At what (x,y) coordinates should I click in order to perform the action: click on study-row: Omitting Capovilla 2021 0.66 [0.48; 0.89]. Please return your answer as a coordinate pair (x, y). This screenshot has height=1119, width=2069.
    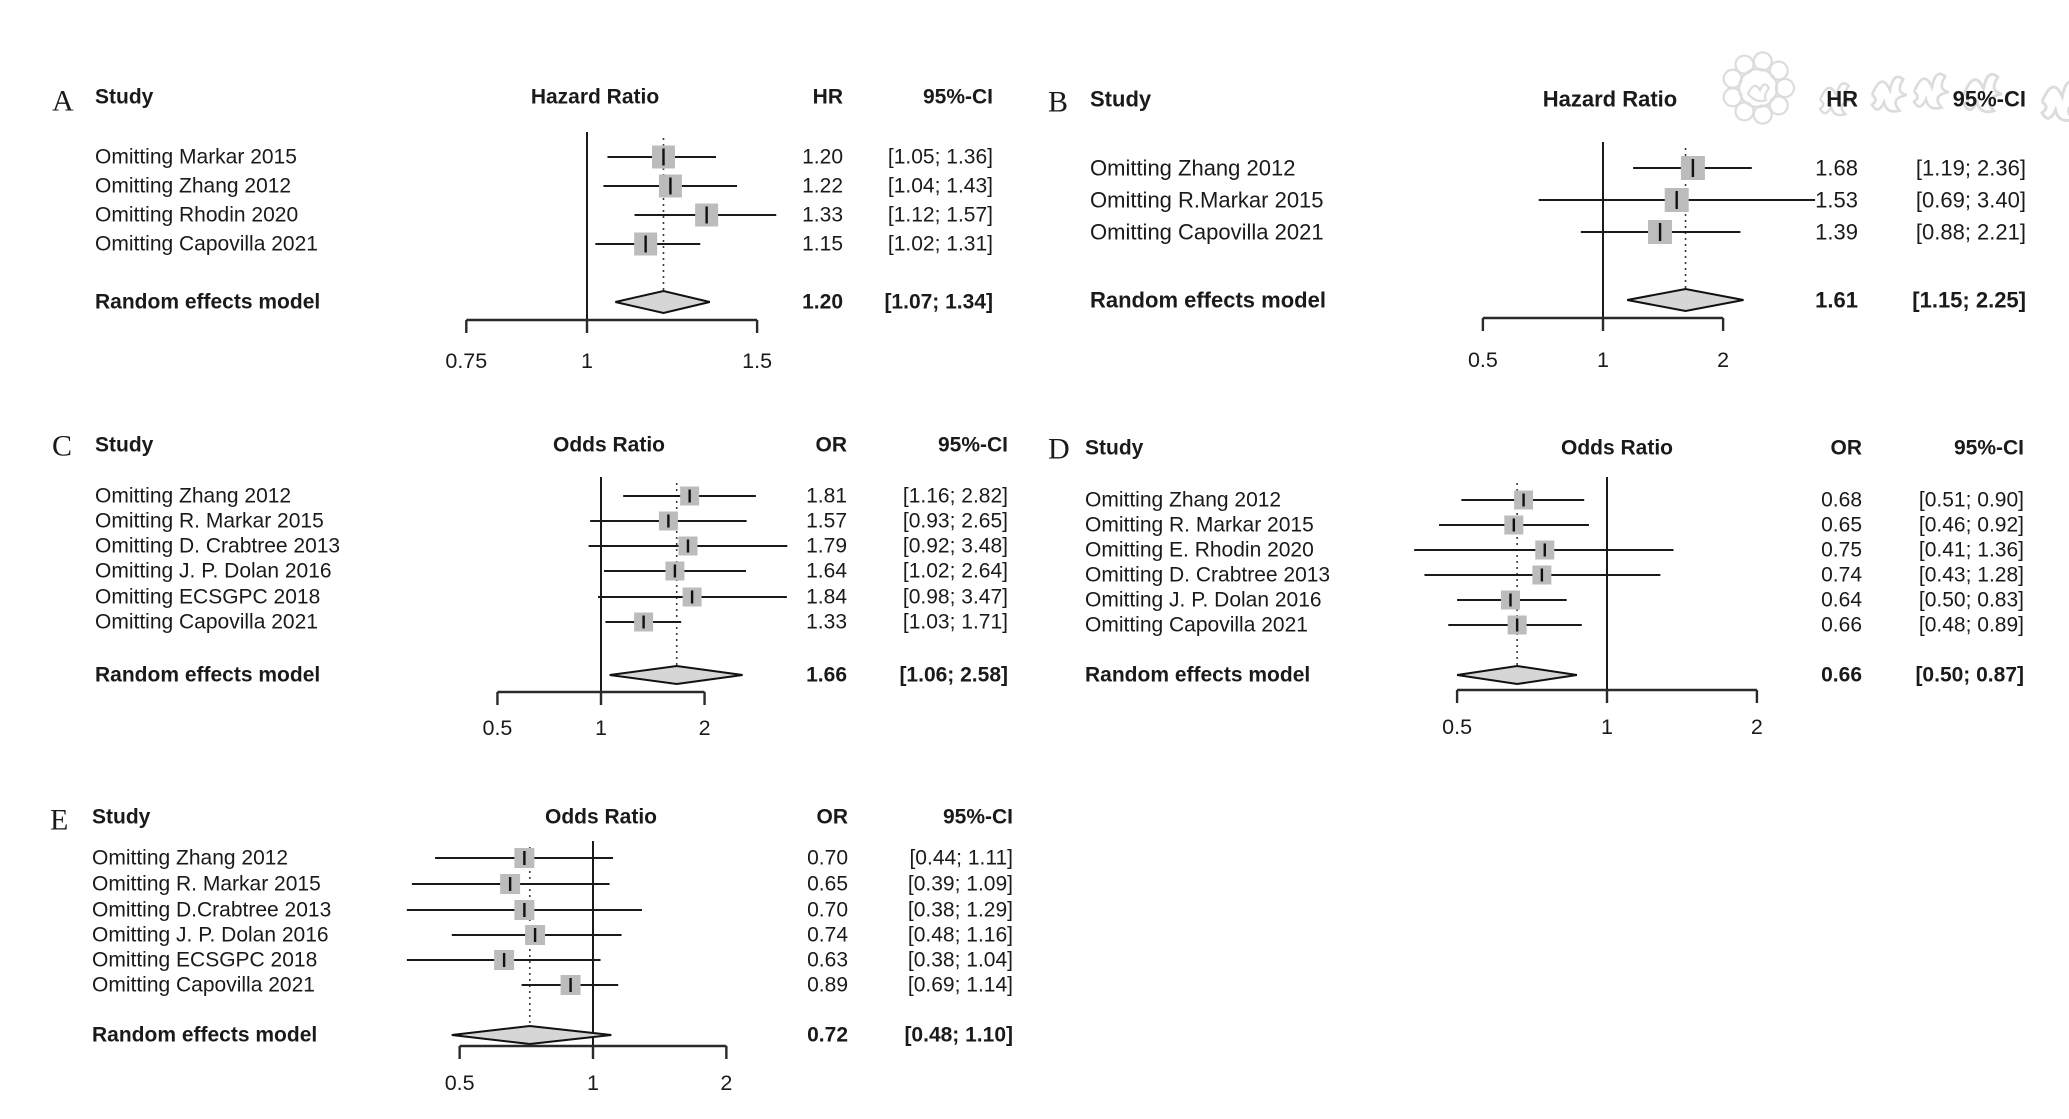
    Looking at the image, I should click on (1554, 625).